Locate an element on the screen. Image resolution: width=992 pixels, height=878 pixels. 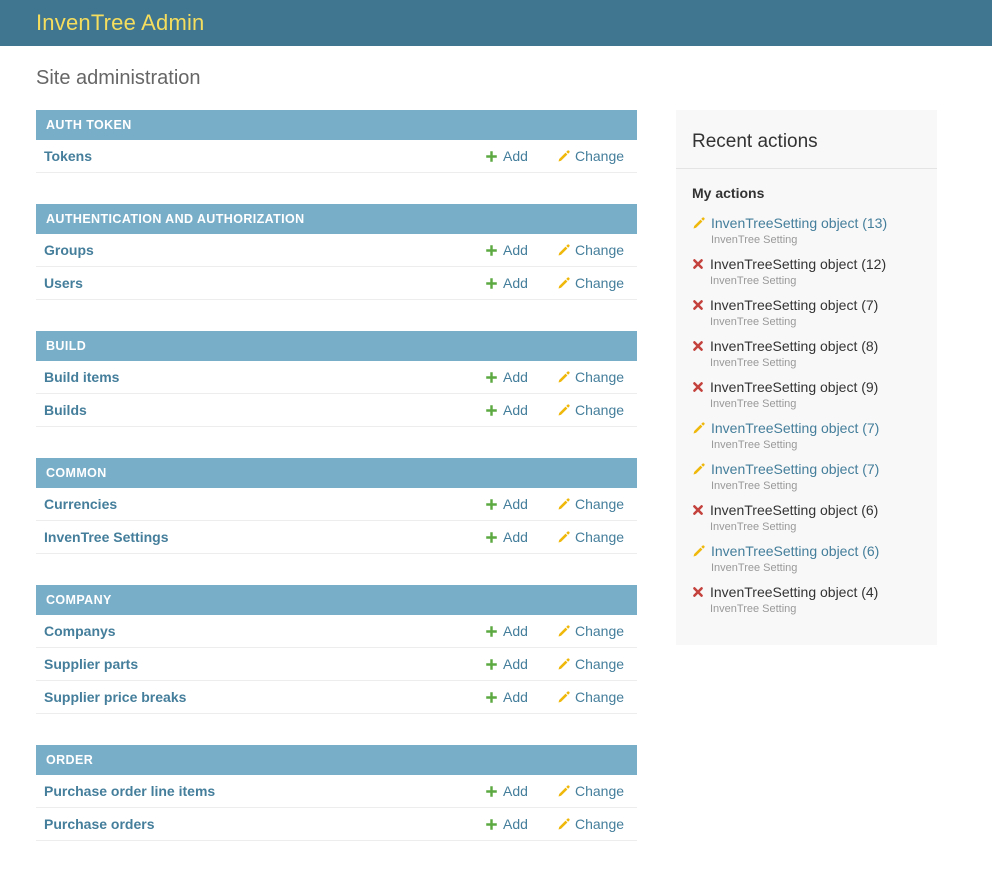
model-rows: Build items Add Change Builds Add Change is located at coordinates (336, 394).